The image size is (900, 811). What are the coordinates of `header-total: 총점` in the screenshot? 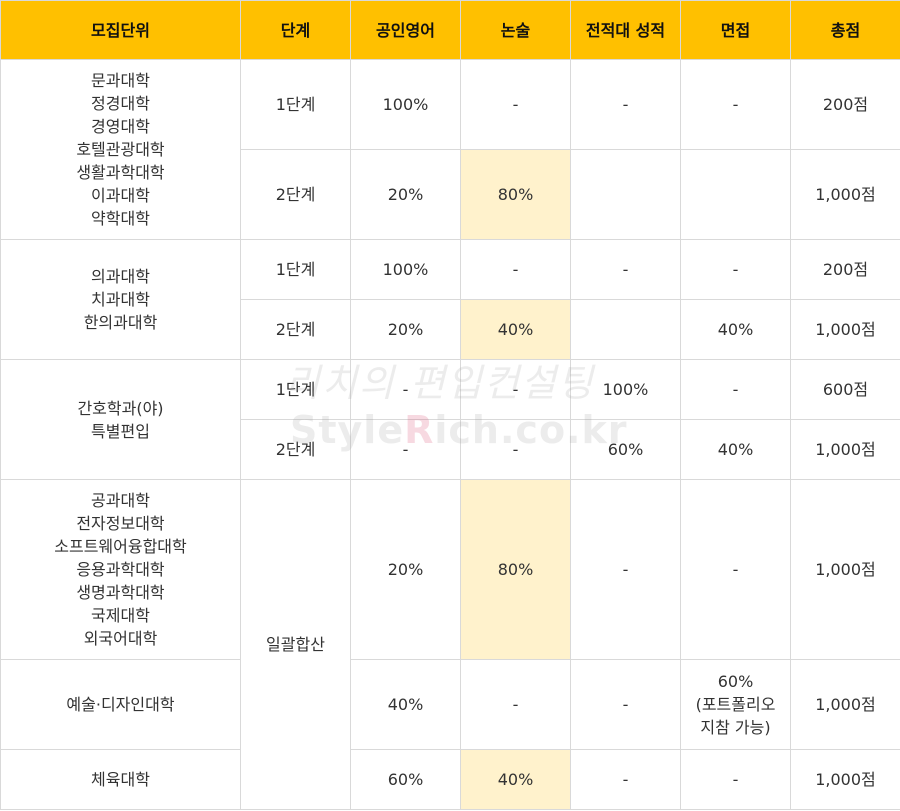 It's located at (845, 30).